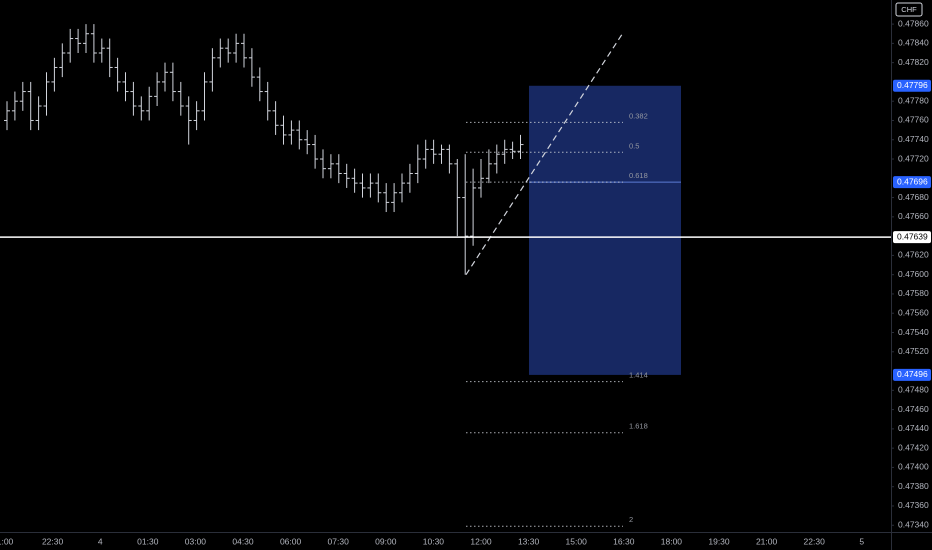 The image size is (932, 550). Describe the element at coordinates (861, 541) in the screenshot. I see `x-tick-label: 5` at that location.